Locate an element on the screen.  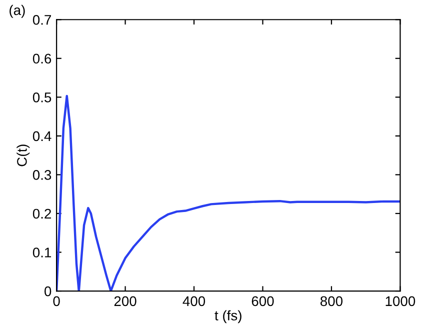
y-tick-label: 0.6 is located at coordinates (42, 59).